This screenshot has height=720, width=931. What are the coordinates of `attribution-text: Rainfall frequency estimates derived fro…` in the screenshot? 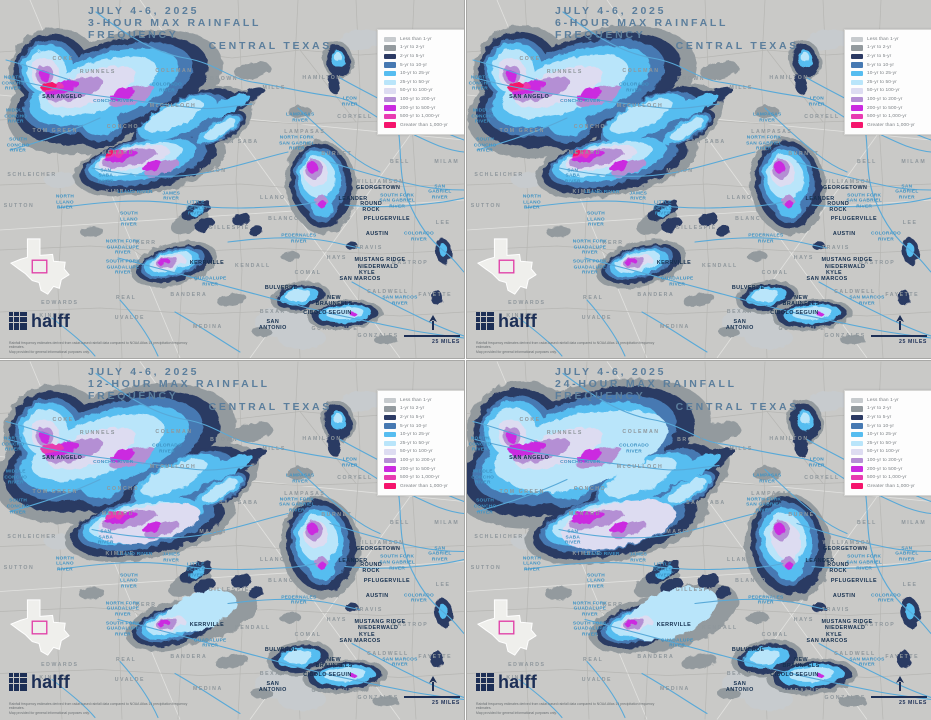 It's located at (98, 708).